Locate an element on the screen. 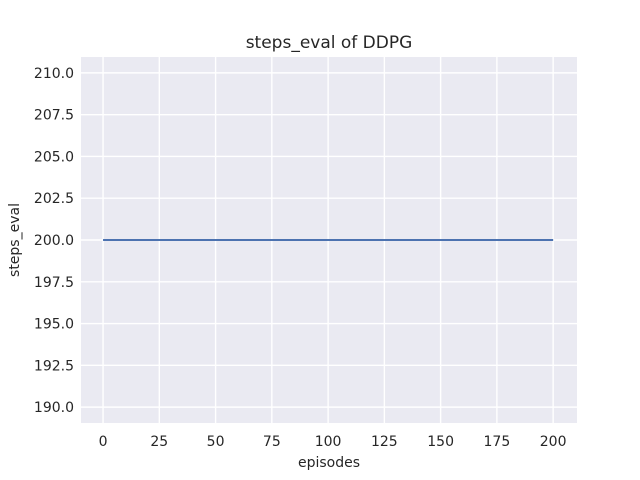 This screenshot has height=480, width=640. x-tick-label: 0 is located at coordinates (103, 442).